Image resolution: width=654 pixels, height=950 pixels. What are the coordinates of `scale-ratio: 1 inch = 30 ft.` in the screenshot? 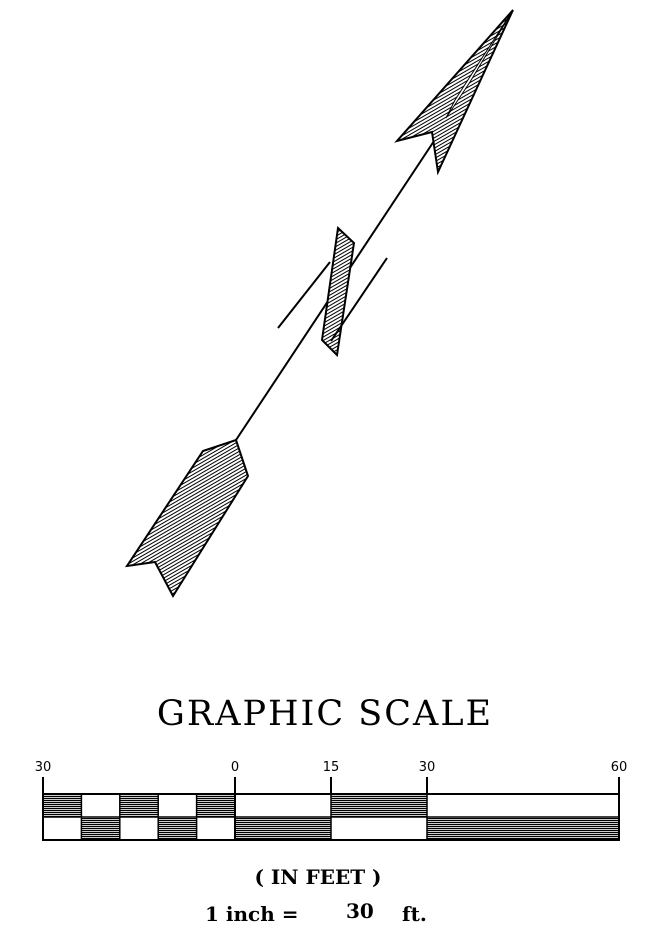 It's located at (316, 912).